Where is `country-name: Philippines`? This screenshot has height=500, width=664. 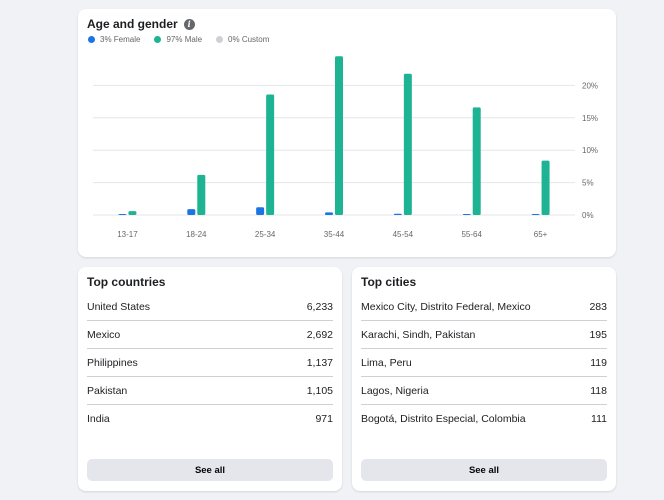 country-name: Philippines is located at coordinates (112, 362).